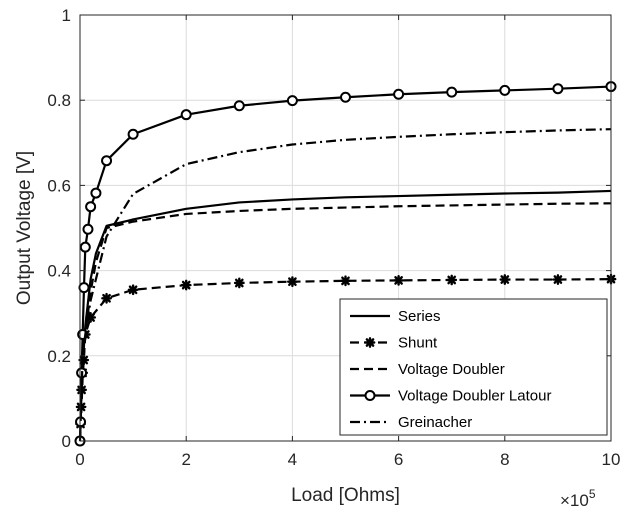 The width and height of the screenshot is (624, 513). What do you see at coordinates (419, 316) in the screenshot?
I see `legend-label: Series` at bounding box center [419, 316].